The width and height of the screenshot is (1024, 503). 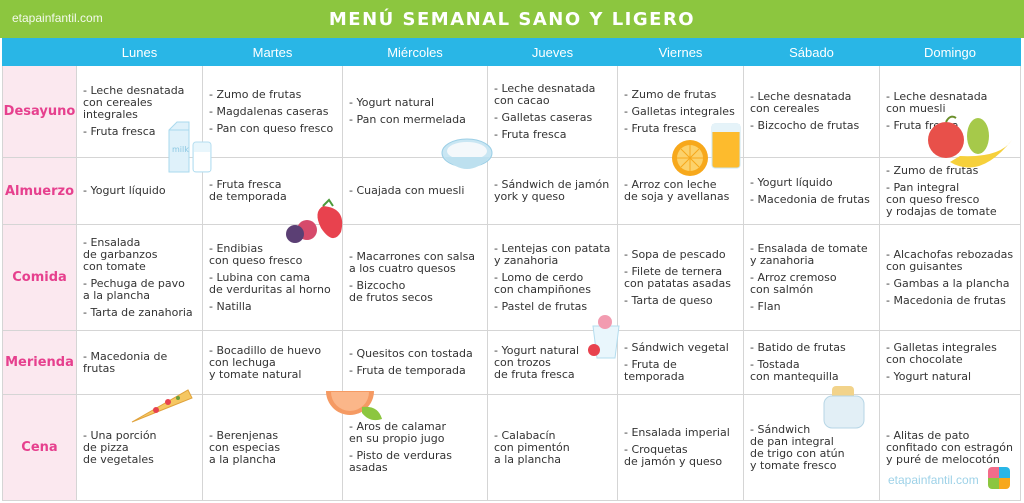 I want to click on menu-item: - Macedonia de frutas, so click(x=810, y=199).